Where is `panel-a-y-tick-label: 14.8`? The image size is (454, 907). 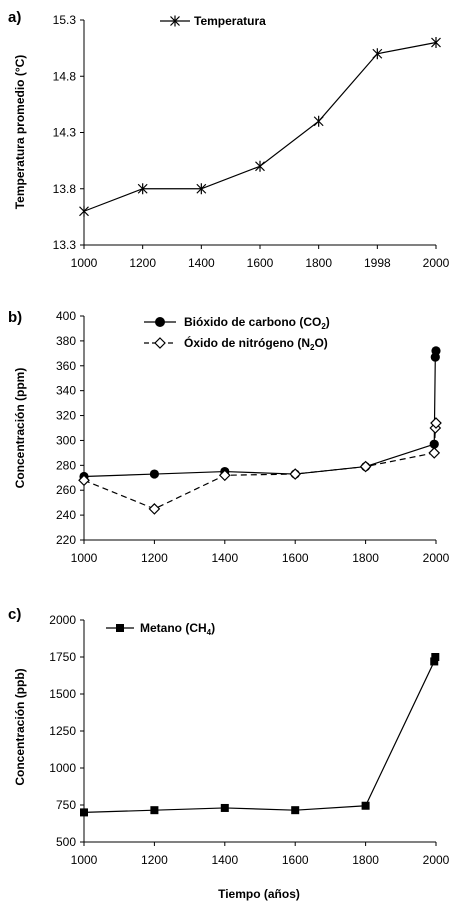
panel-a-y-tick-label: 14.8 is located at coordinates (65, 76).